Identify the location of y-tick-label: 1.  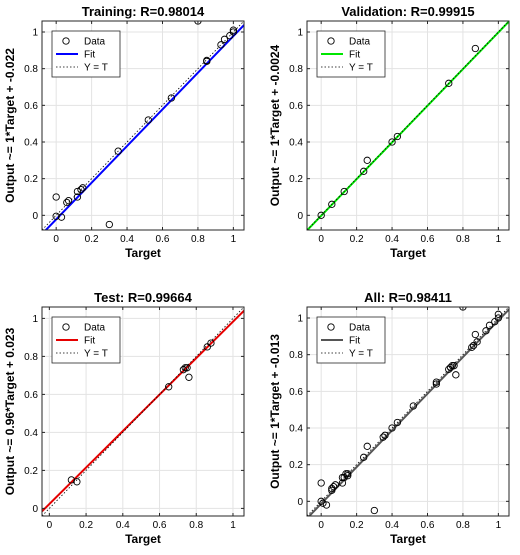
(300, 33).